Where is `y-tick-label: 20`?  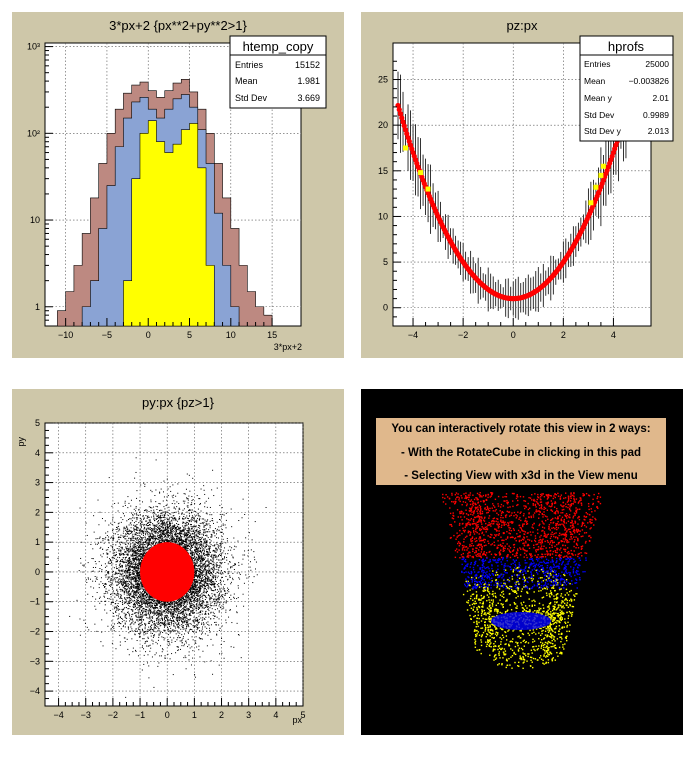 y-tick-label: 20 is located at coordinates (383, 125).